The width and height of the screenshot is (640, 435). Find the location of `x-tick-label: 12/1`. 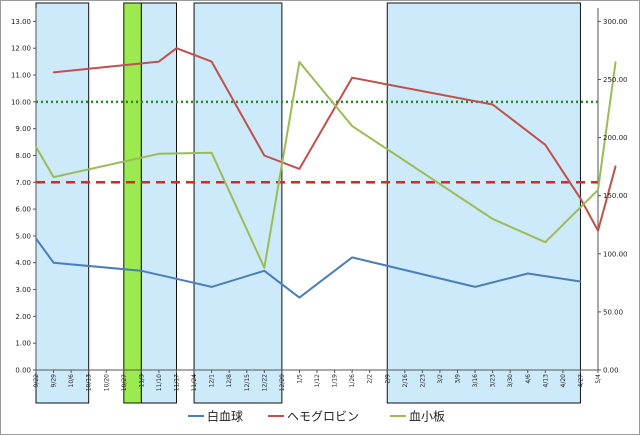

x-tick-label: 12/1 is located at coordinates (212, 381).